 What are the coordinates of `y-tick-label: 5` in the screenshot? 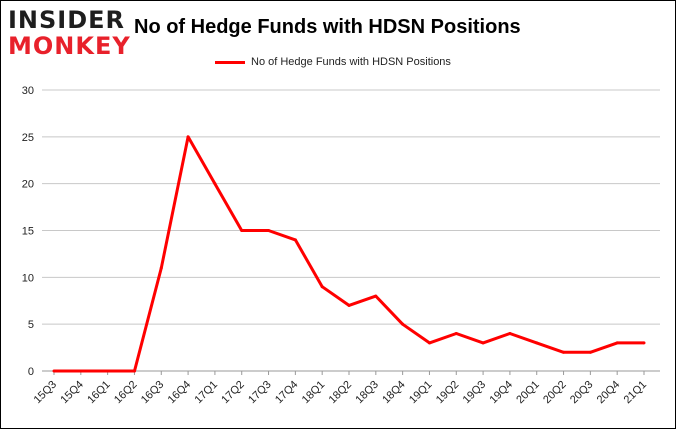 It's located at (31, 325).